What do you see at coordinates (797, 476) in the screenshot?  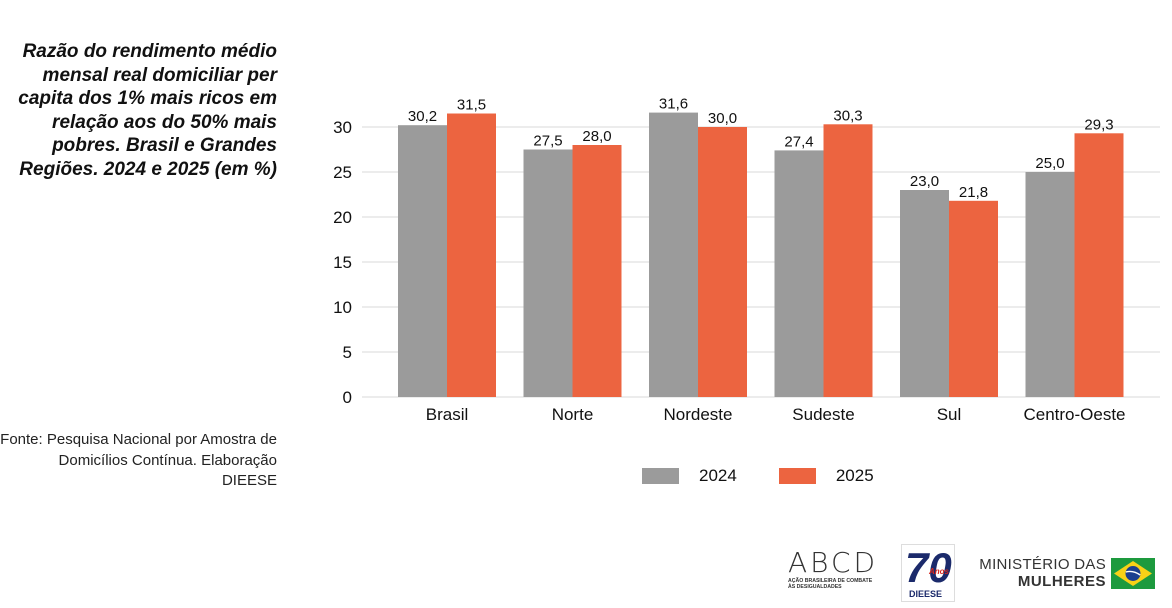 I see `legend-swatch-2025` at bounding box center [797, 476].